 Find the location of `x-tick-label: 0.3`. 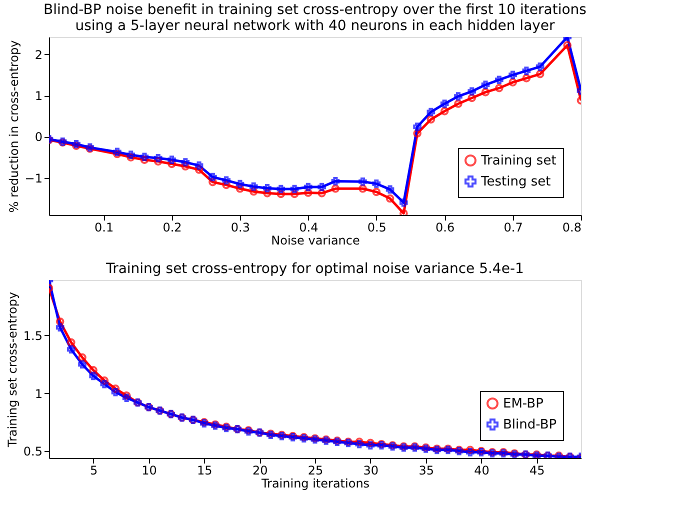

x-tick-label: 0.3 is located at coordinates (240, 227).